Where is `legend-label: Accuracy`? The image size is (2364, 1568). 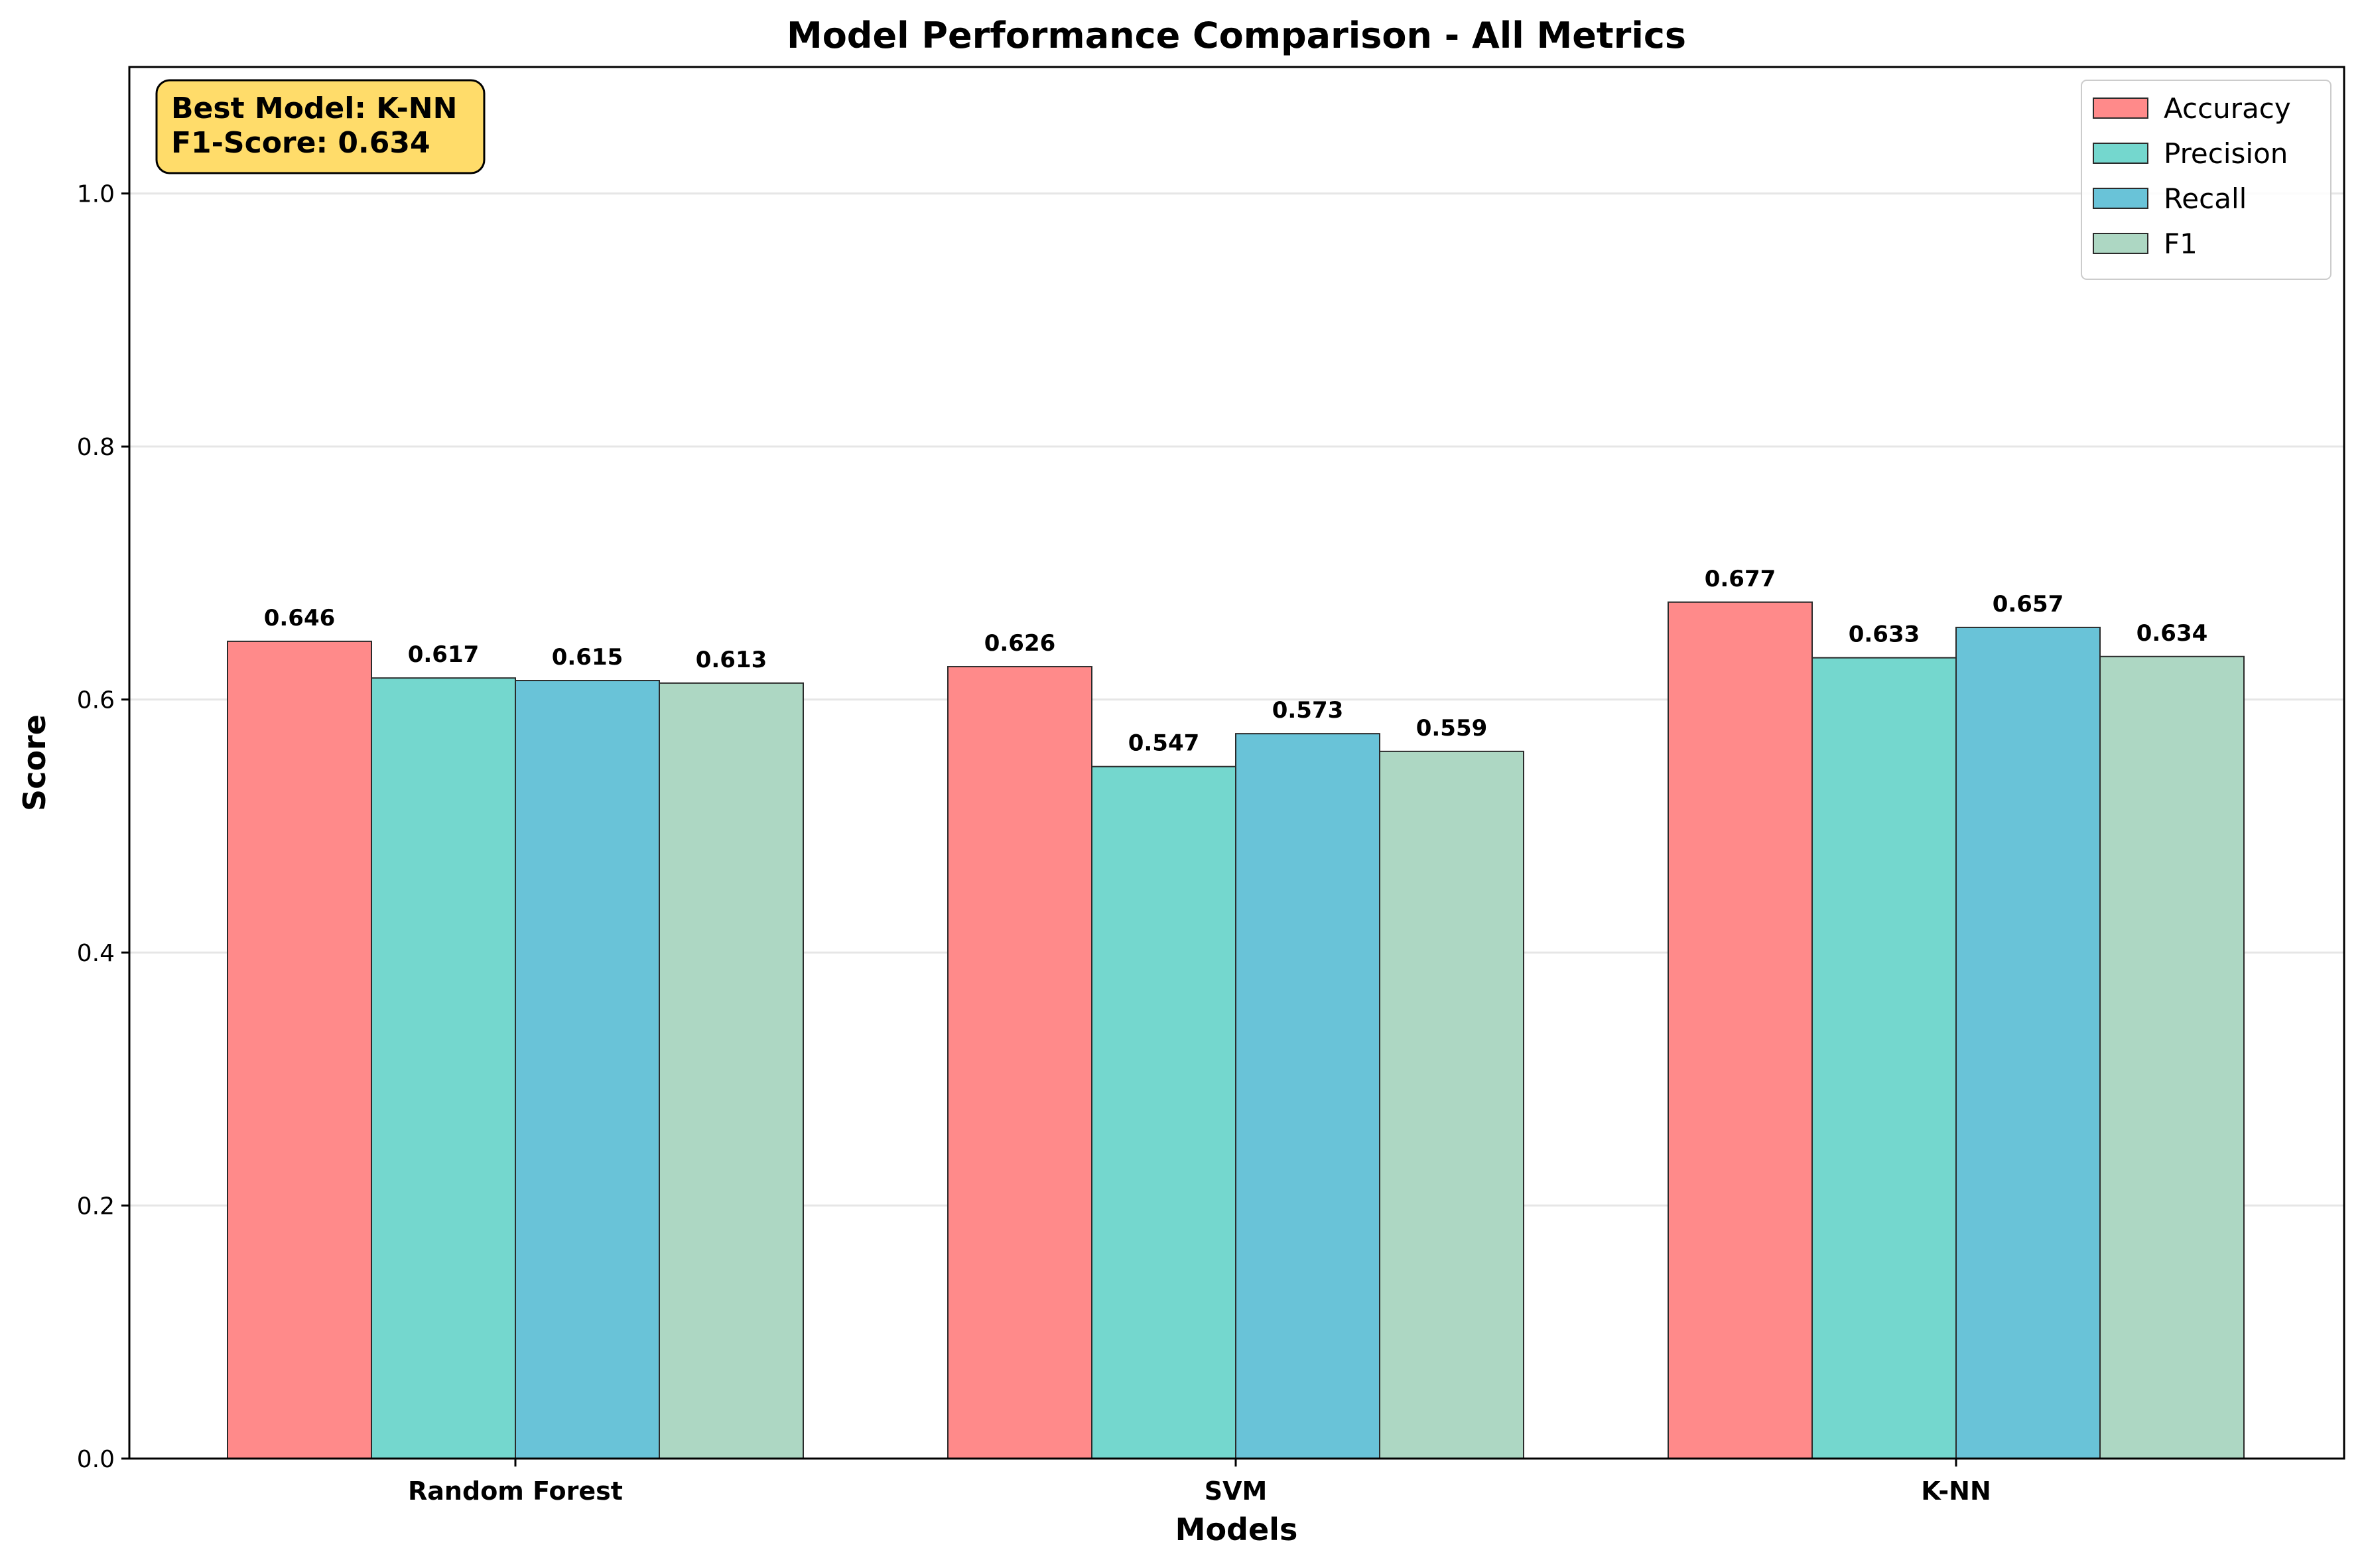
legend-label: Accuracy is located at coordinates (2227, 108).